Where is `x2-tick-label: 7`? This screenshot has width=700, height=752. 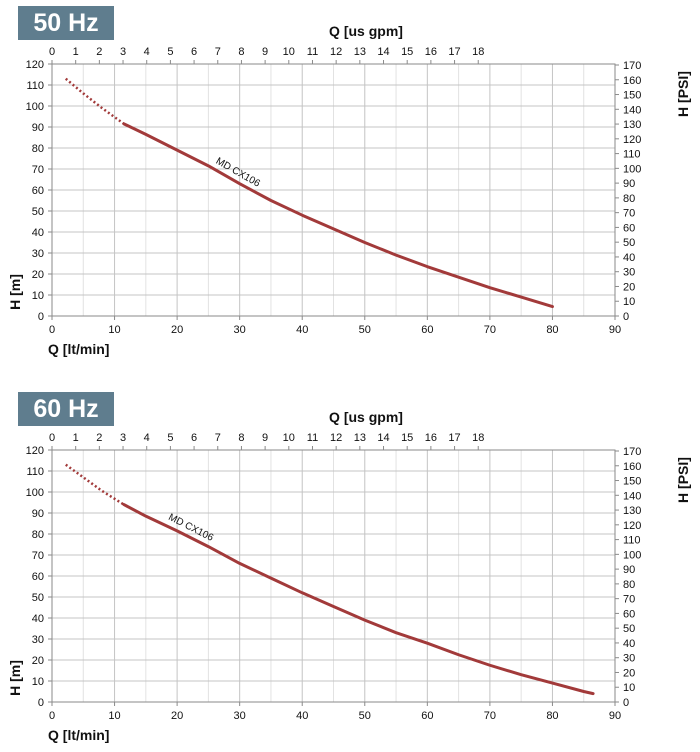
x2-tick-label: 7 is located at coordinates (218, 438).